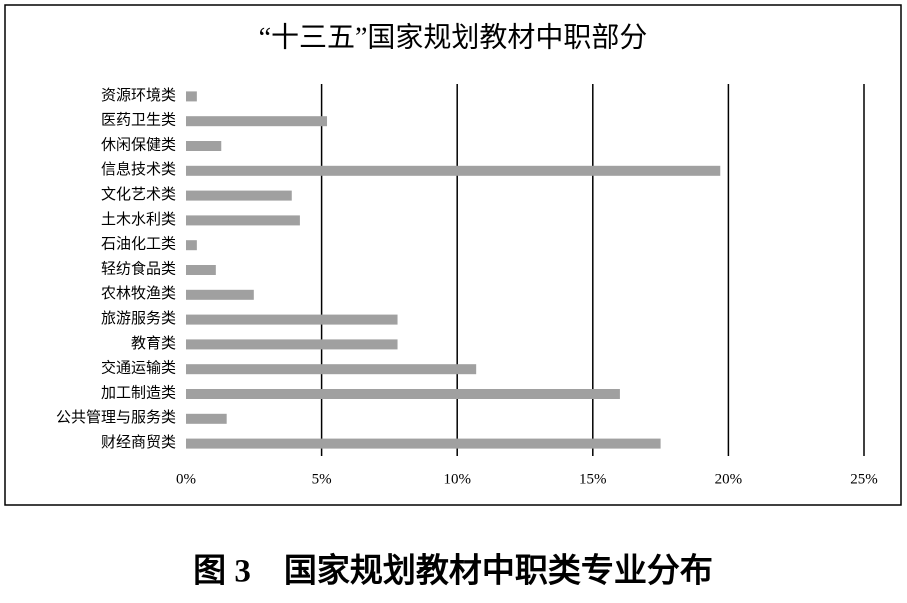  I want to click on y-tick-label: 加工制造类, so click(138, 392).